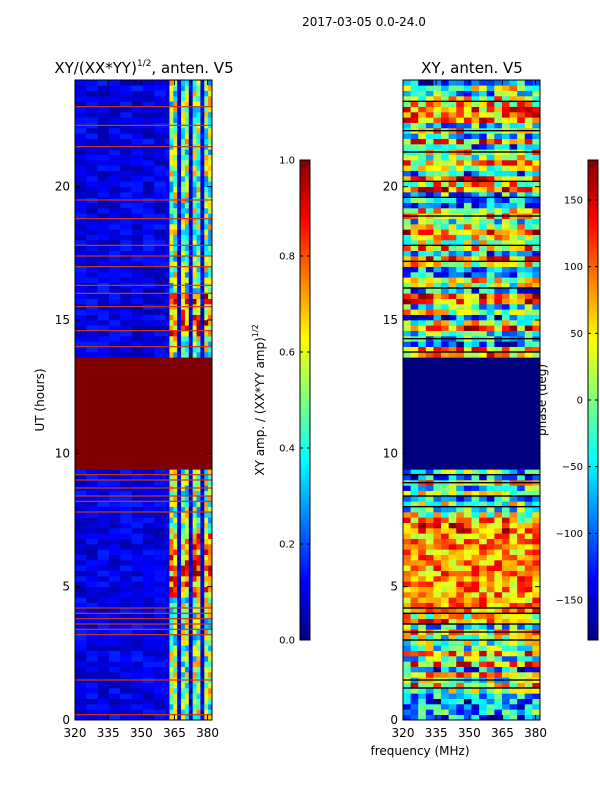  What do you see at coordinates (472, 68) in the screenshot?
I see `phase-panel-title: XY, anten. V5` at bounding box center [472, 68].